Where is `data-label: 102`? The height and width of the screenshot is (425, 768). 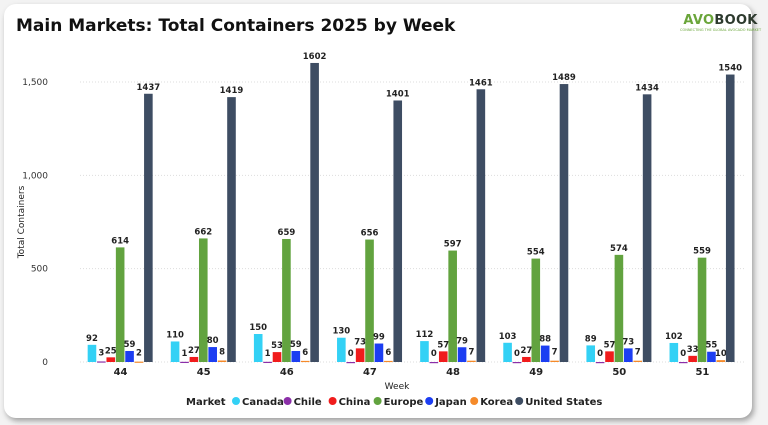
data-label: 102 is located at coordinates (674, 337).